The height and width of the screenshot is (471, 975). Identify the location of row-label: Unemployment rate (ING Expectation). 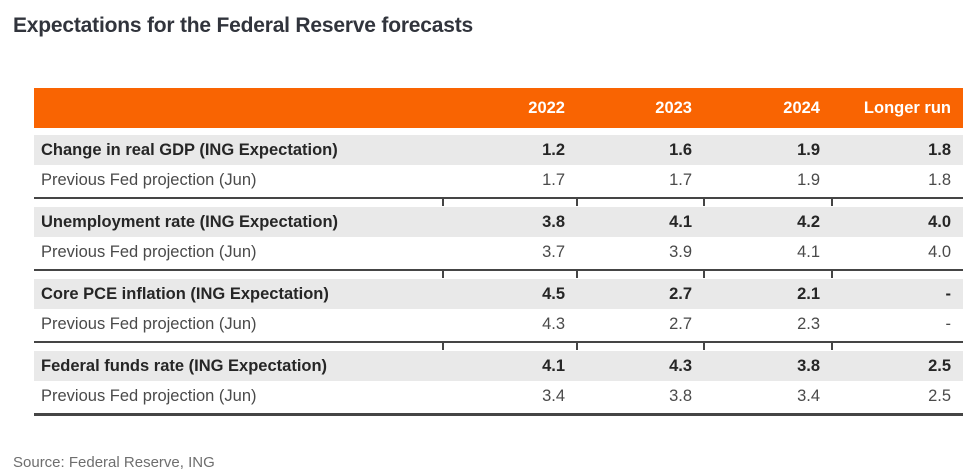
(190, 221).